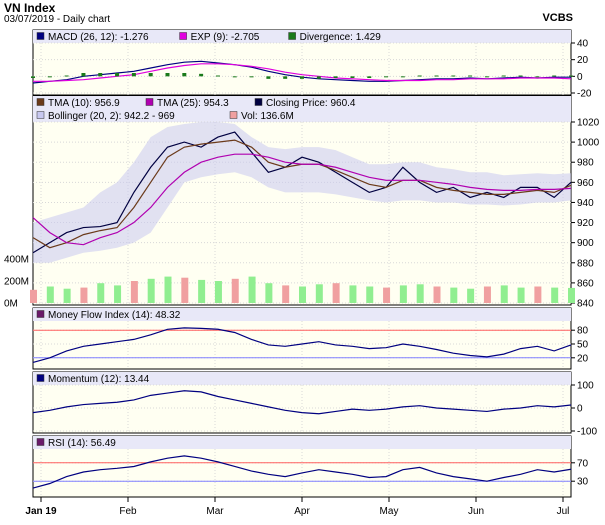 The image size is (605, 525). I want to click on rsi-line, so click(302, 472).